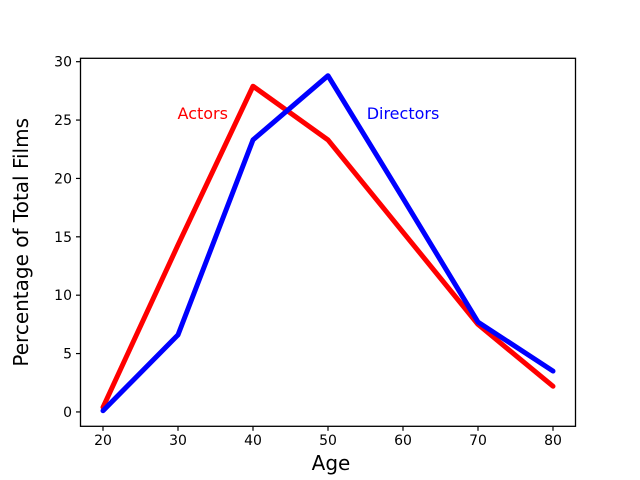  I want to click on x-tick-label-50: 50, so click(328, 441).